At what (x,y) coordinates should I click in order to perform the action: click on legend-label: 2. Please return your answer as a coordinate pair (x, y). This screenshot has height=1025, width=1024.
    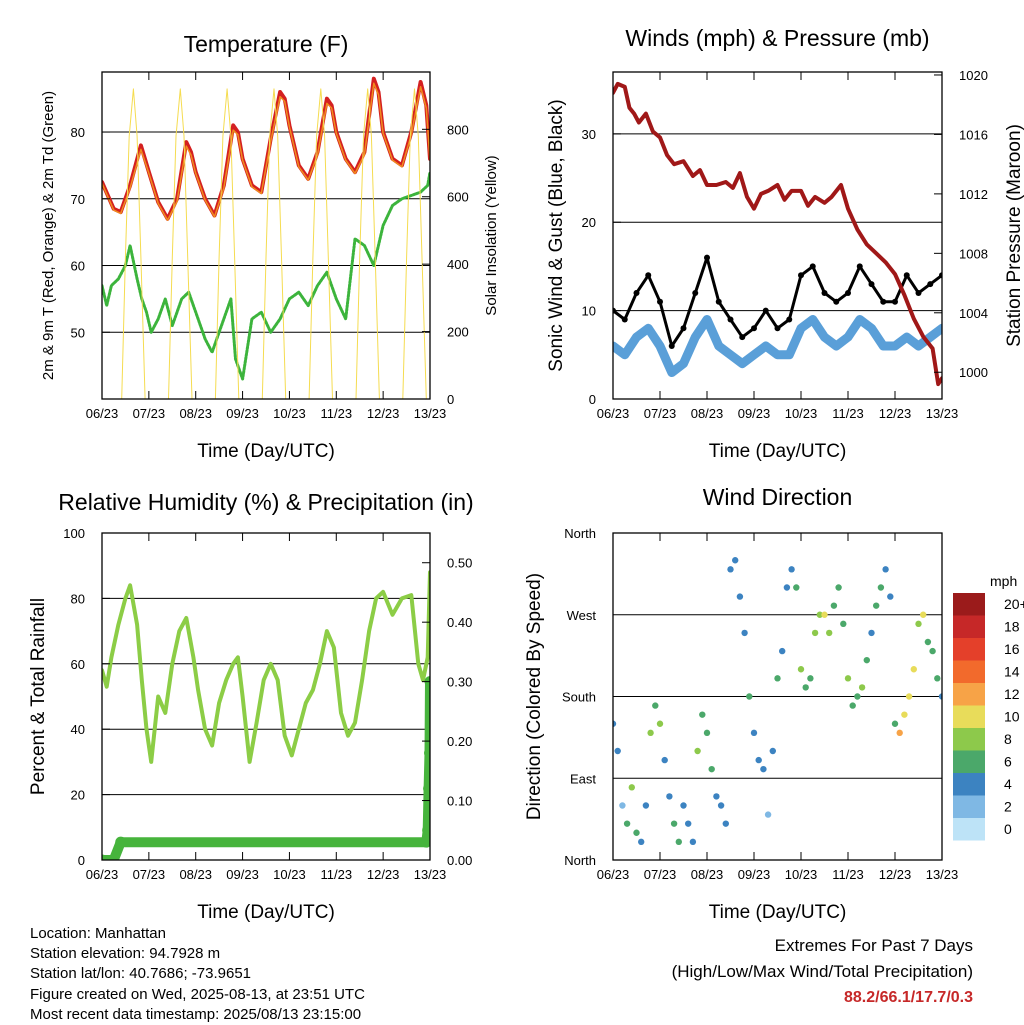
    Looking at the image, I should click on (1008, 807).